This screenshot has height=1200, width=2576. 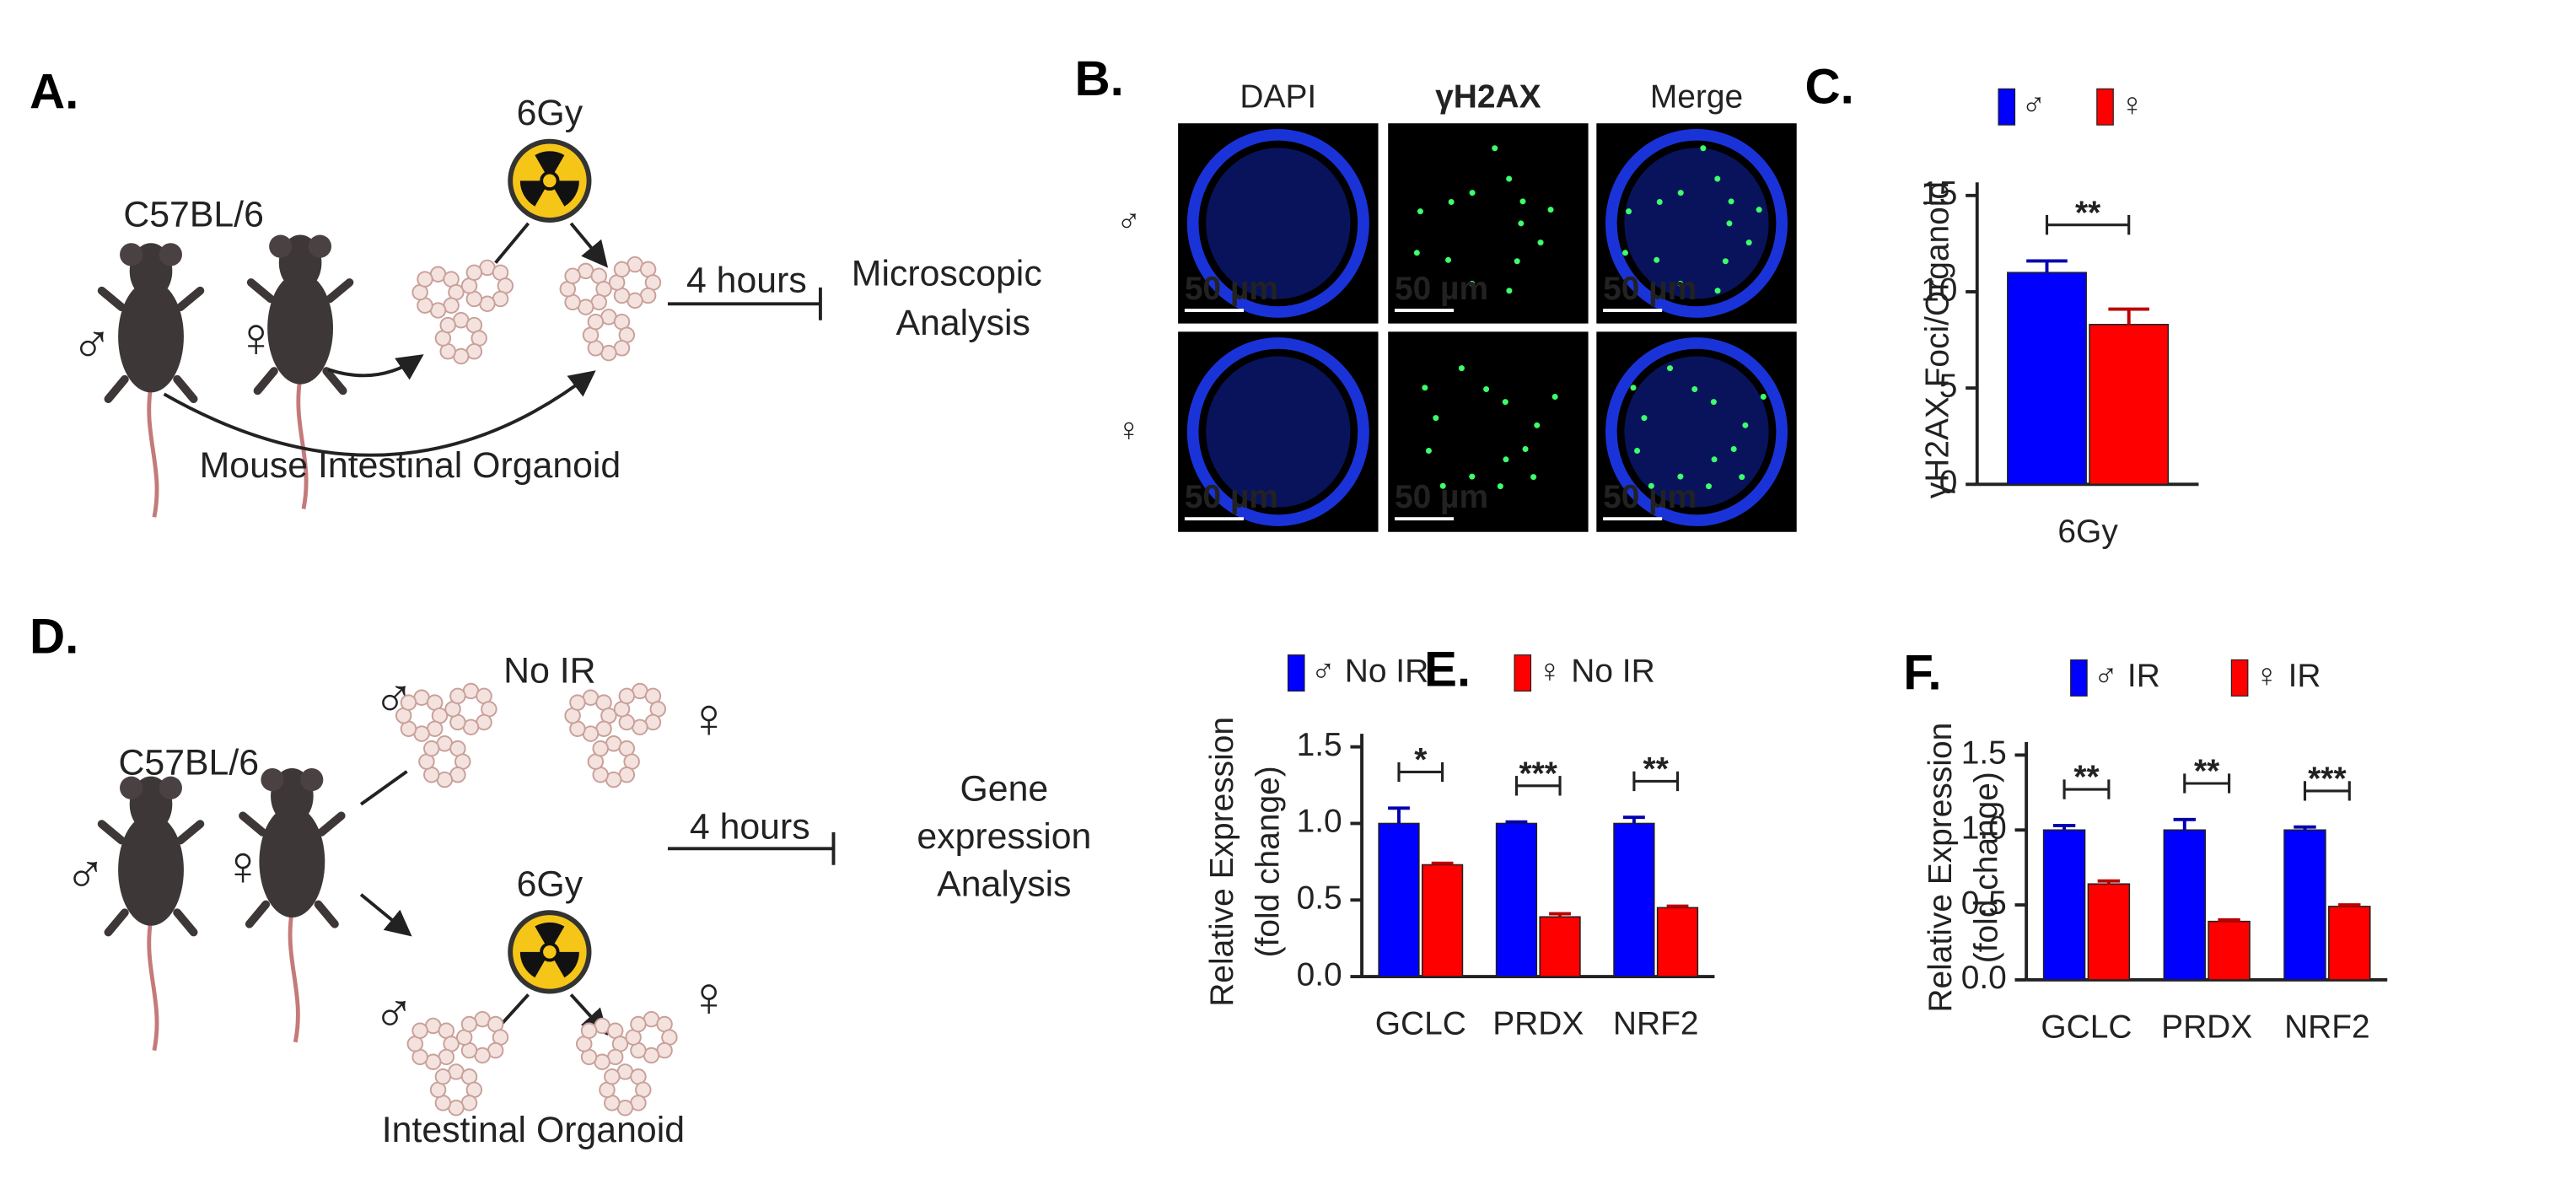 What do you see at coordinates (1369, 671) in the screenshot?
I see `legend-label: ♂ No IR` at bounding box center [1369, 671].